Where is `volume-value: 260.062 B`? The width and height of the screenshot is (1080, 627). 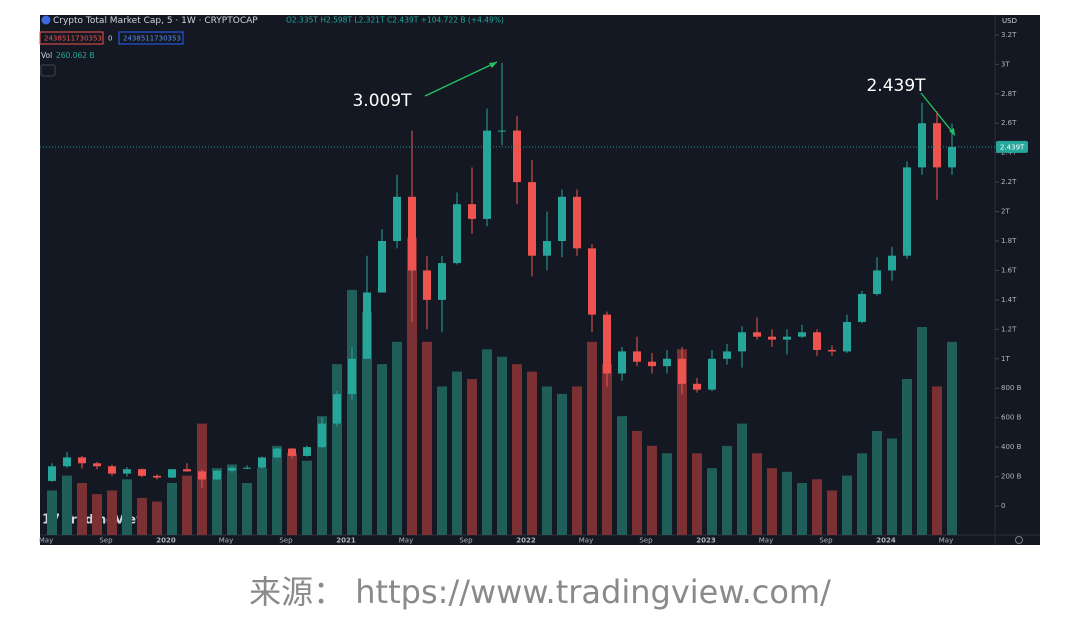 volume-value: 260.062 B is located at coordinates (75, 55).